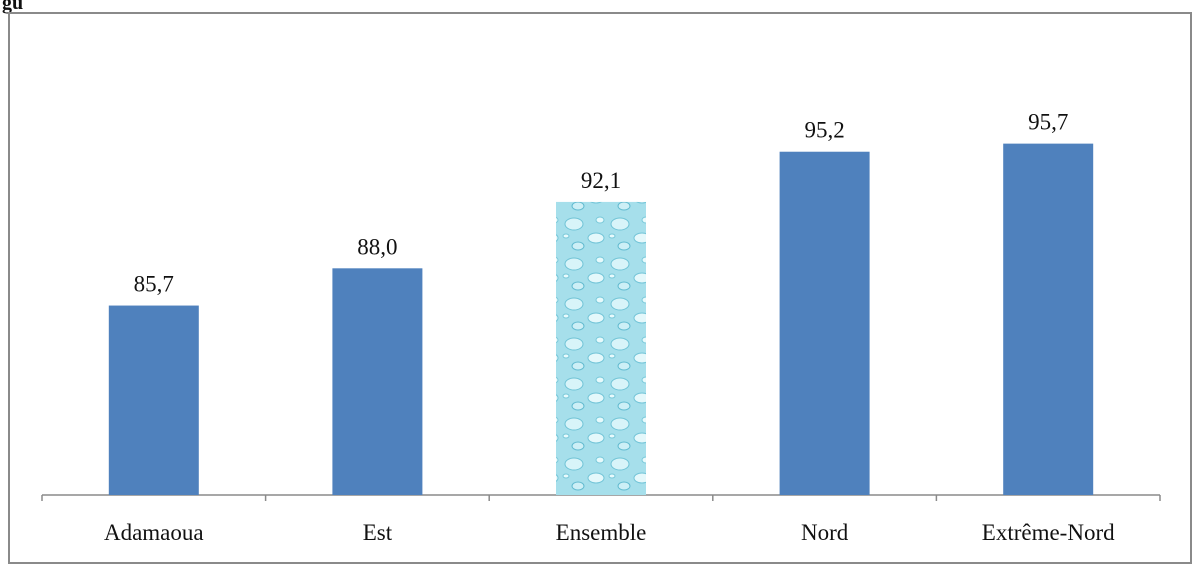 This screenshot has height=567, width=1199. Describe the element at coordinates (1048, 319) in the screenshot. I see `bar-extr-me-nord` at that location.